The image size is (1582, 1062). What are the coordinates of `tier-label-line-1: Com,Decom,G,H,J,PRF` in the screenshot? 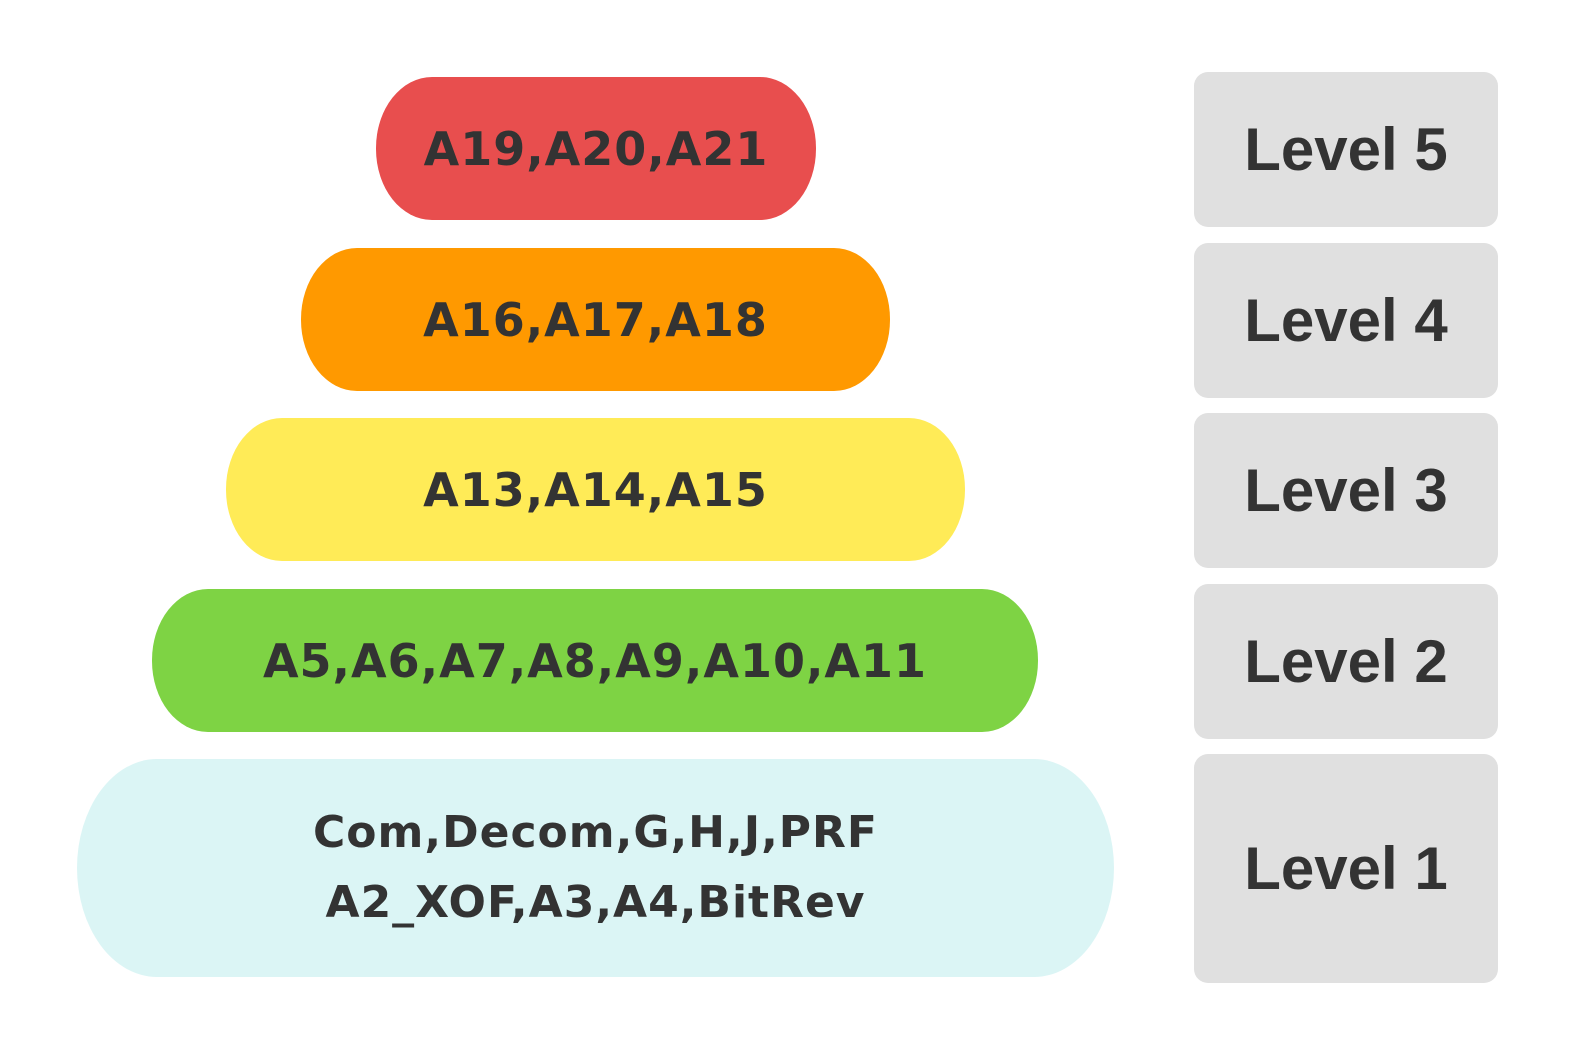 It's located at (595, 832).